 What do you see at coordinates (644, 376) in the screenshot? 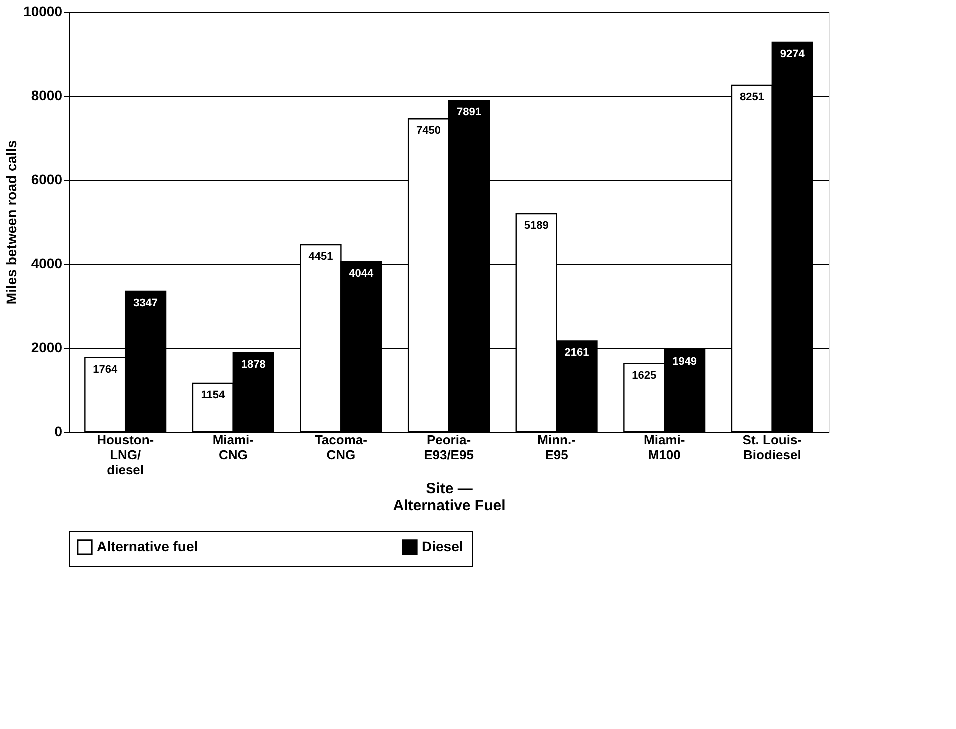
I see `data-label: 1625` at bounding box center [644, 376].